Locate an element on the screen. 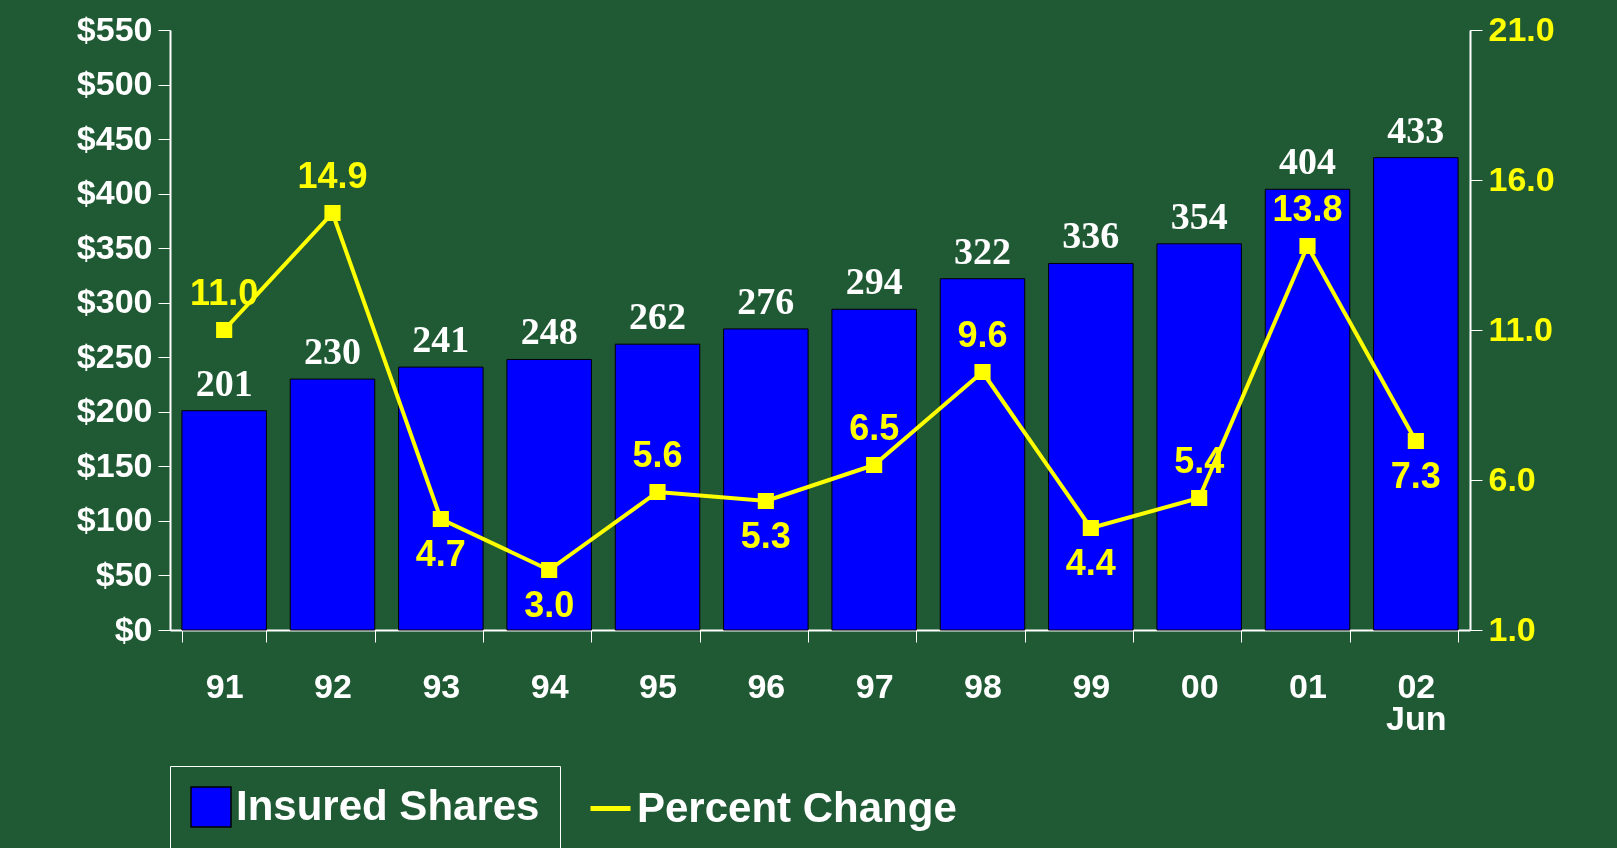 Image resolution: width=1617 pixels, height=848 pixels. data-label: 354 is located at coordinates (1199, 215).